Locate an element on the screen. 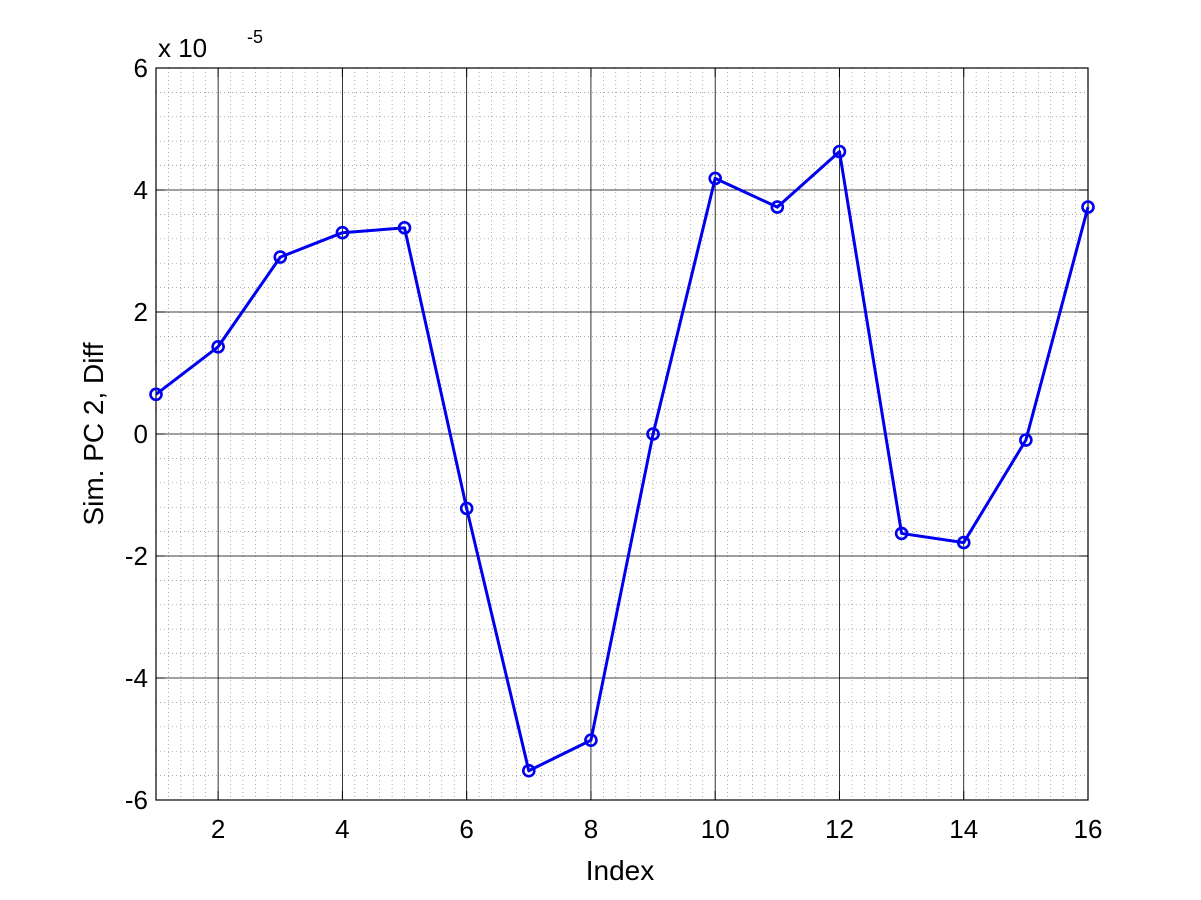 This screenshot has width=1201, height=900. y-tick-label: 2 is located at coordinates (141, 312).